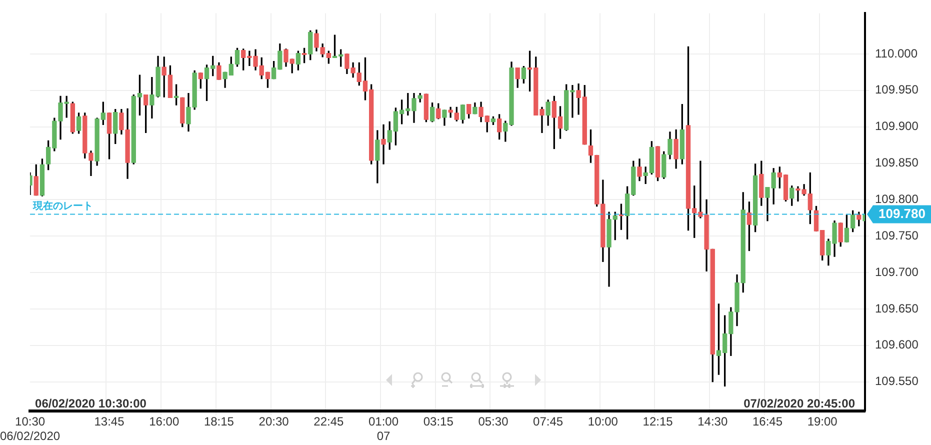 This screenshot has width=931, height=445. I want to click on x-tick-label: 05:30, so click(493, 421).